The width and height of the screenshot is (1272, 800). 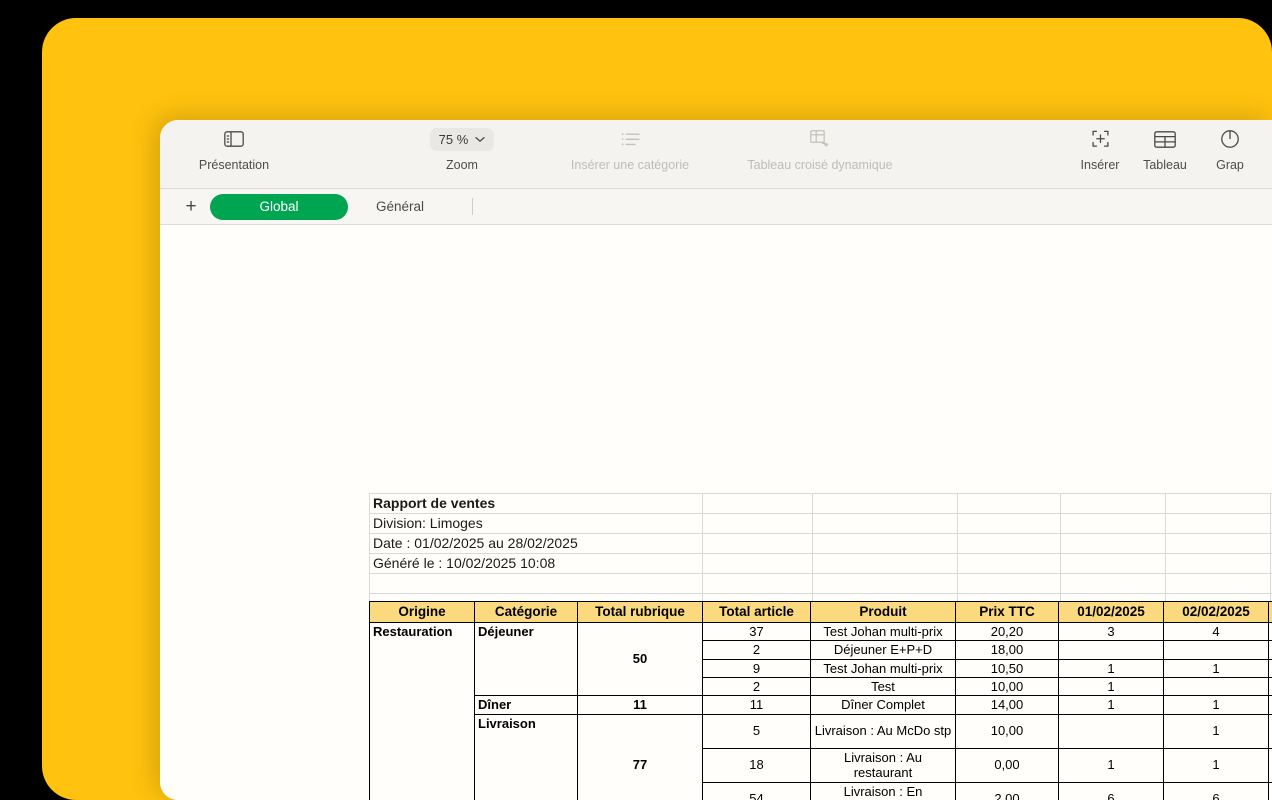 What do you see at coordinates (820, 150) in the screenshot?
I see `toolbar-item-pivot-table: Tableau croisé dynamique` at bounding box center [820, 150].